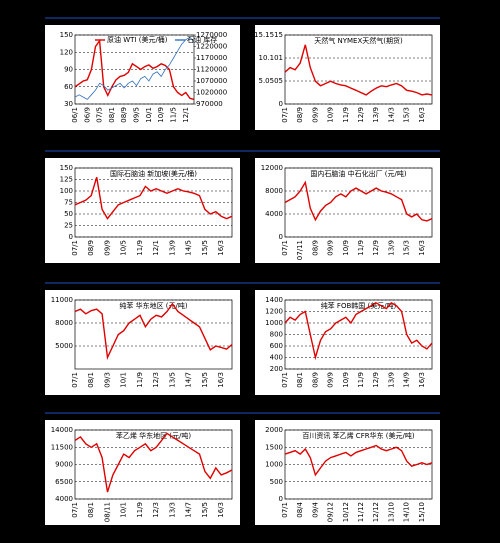 This screenshot has width=500, height=543. What do you see at coordinates (64, 482) in the screenshot?
I see `y-tick-label: 6500` at bounding box center [64, 482].